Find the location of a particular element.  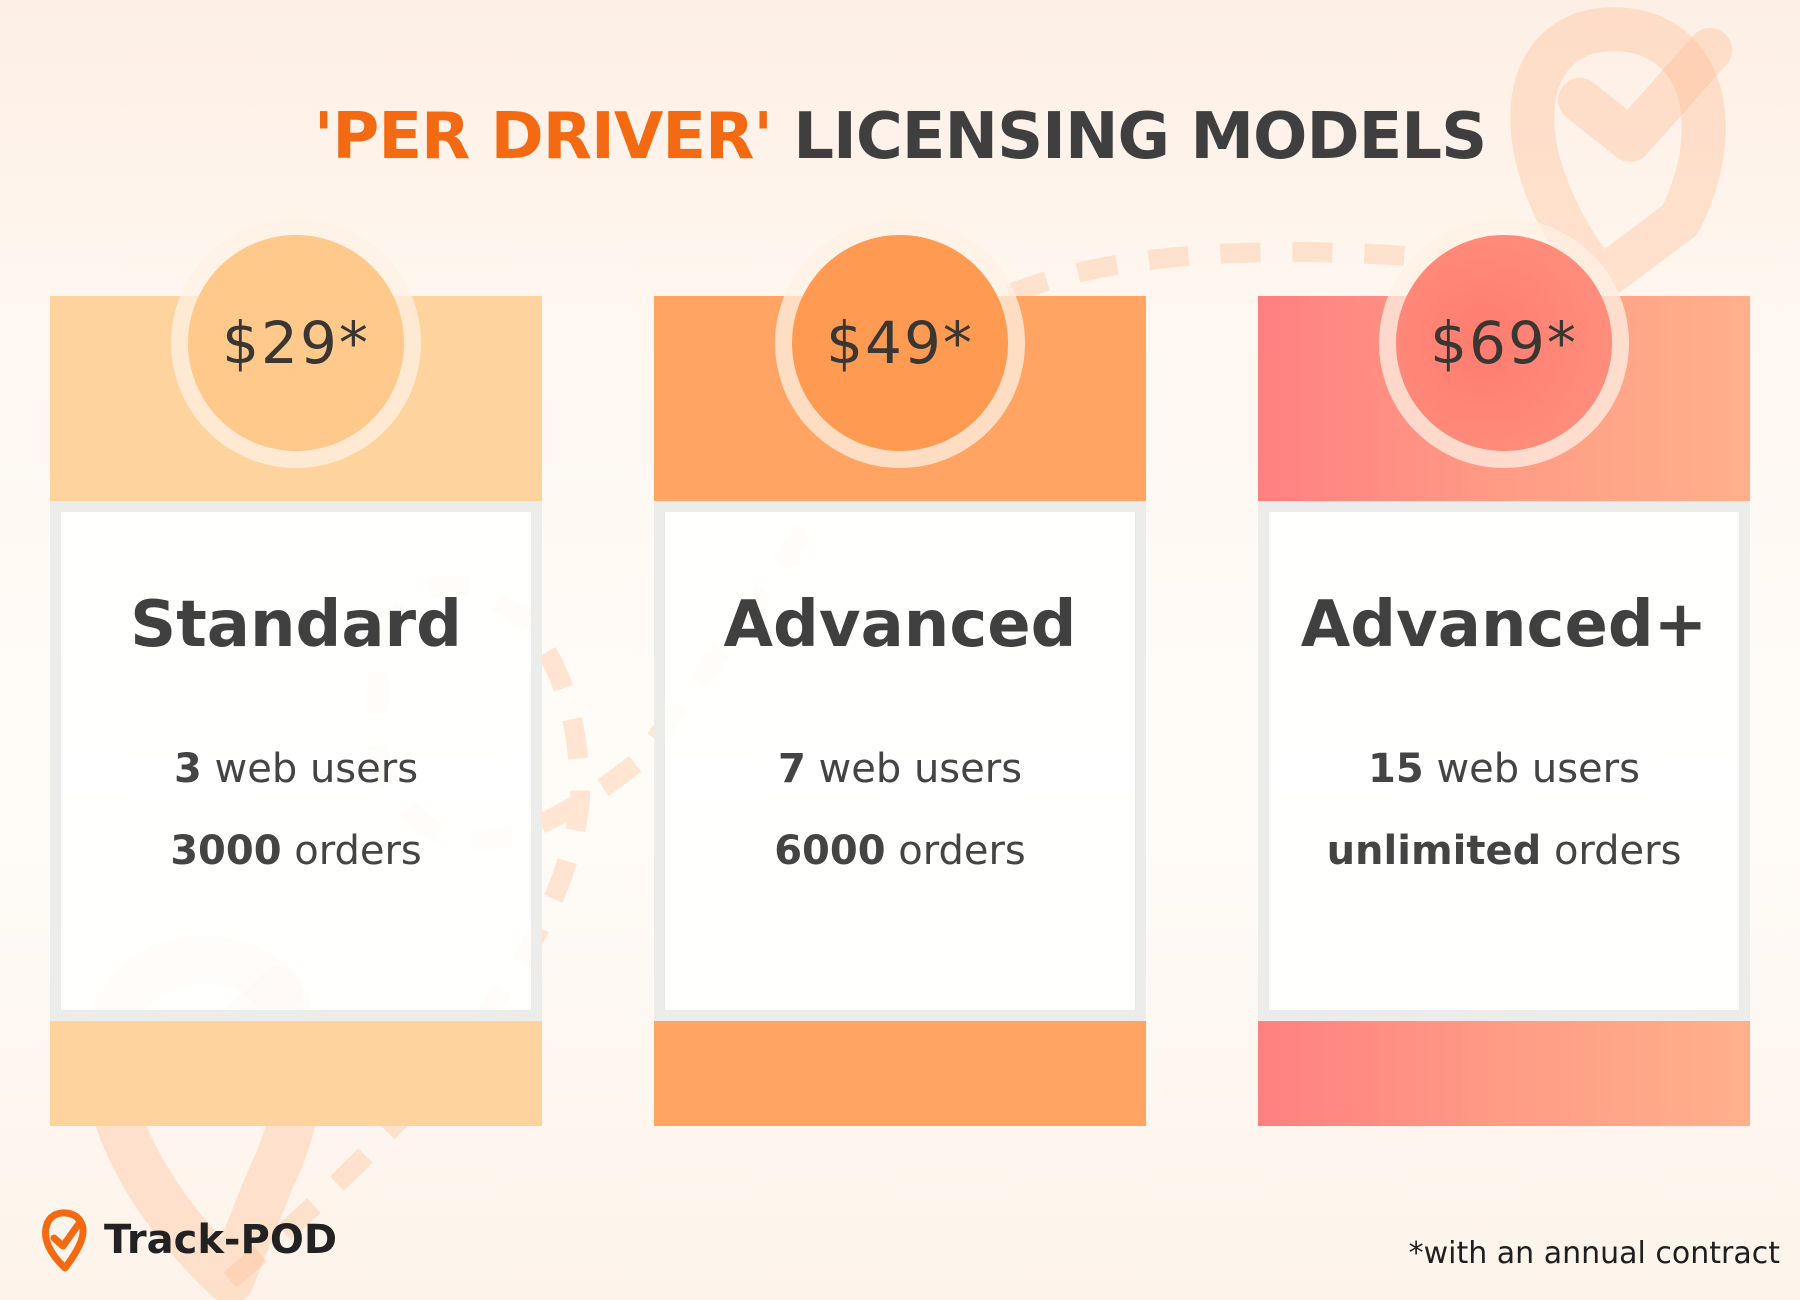

footnote: *with an annual contract is located at coordinates (1594, 1253).